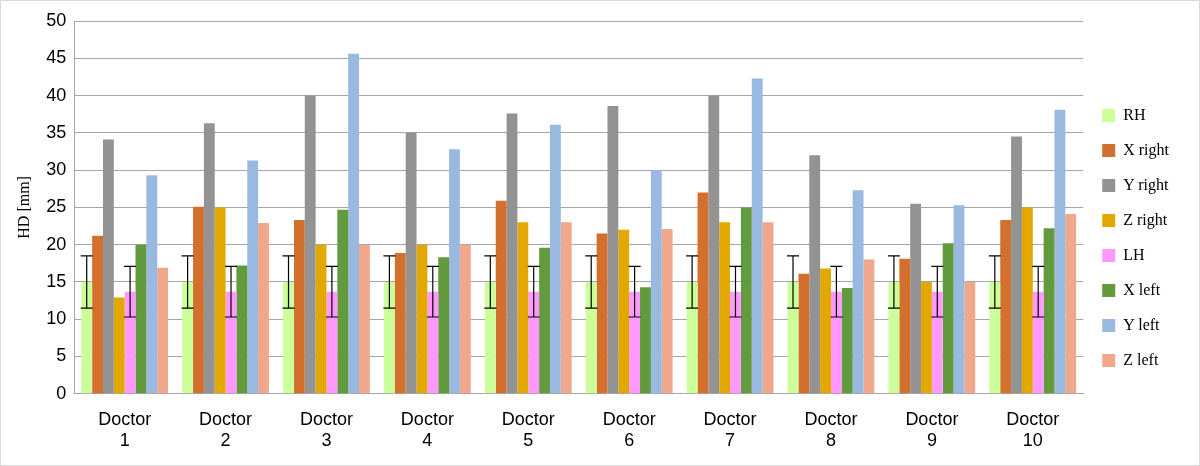 The width and height of the screenshot is (1200, 466). What do you see at coordinates (56, 57) in the screenshot?
I see `y-tick-label: 45` at bounding box center [56, 57].